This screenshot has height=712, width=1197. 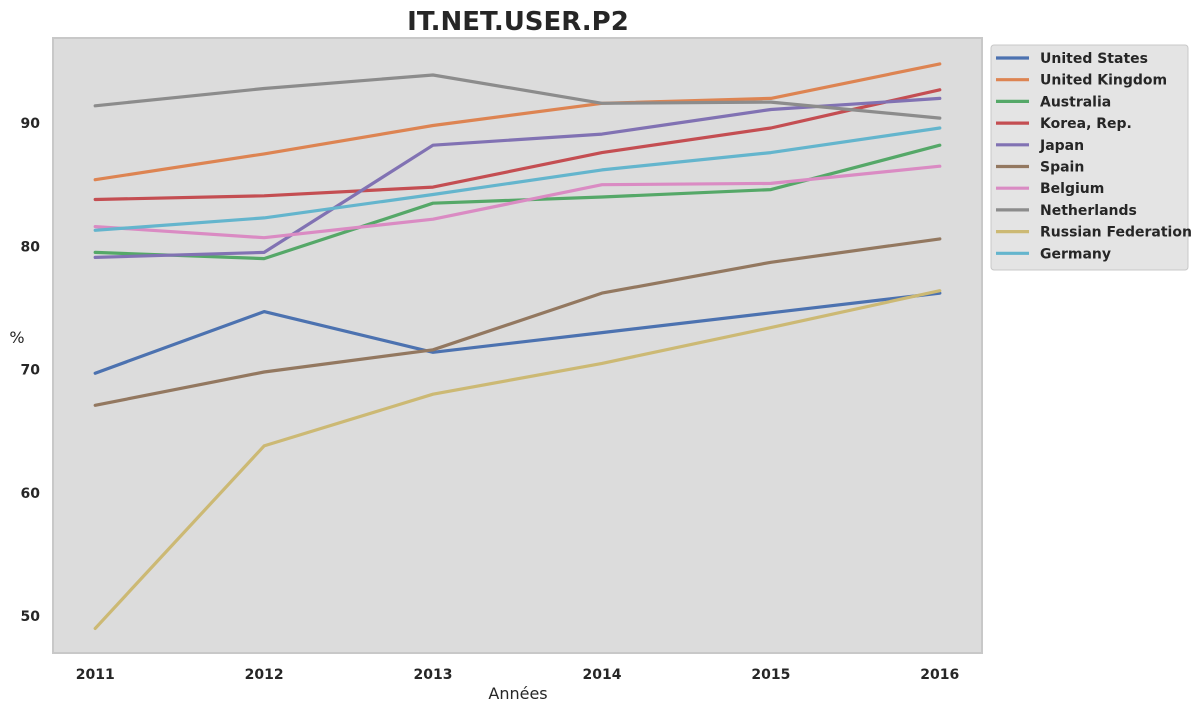 I want to click on y-tick-label: 80, so click(x=31, y=247).